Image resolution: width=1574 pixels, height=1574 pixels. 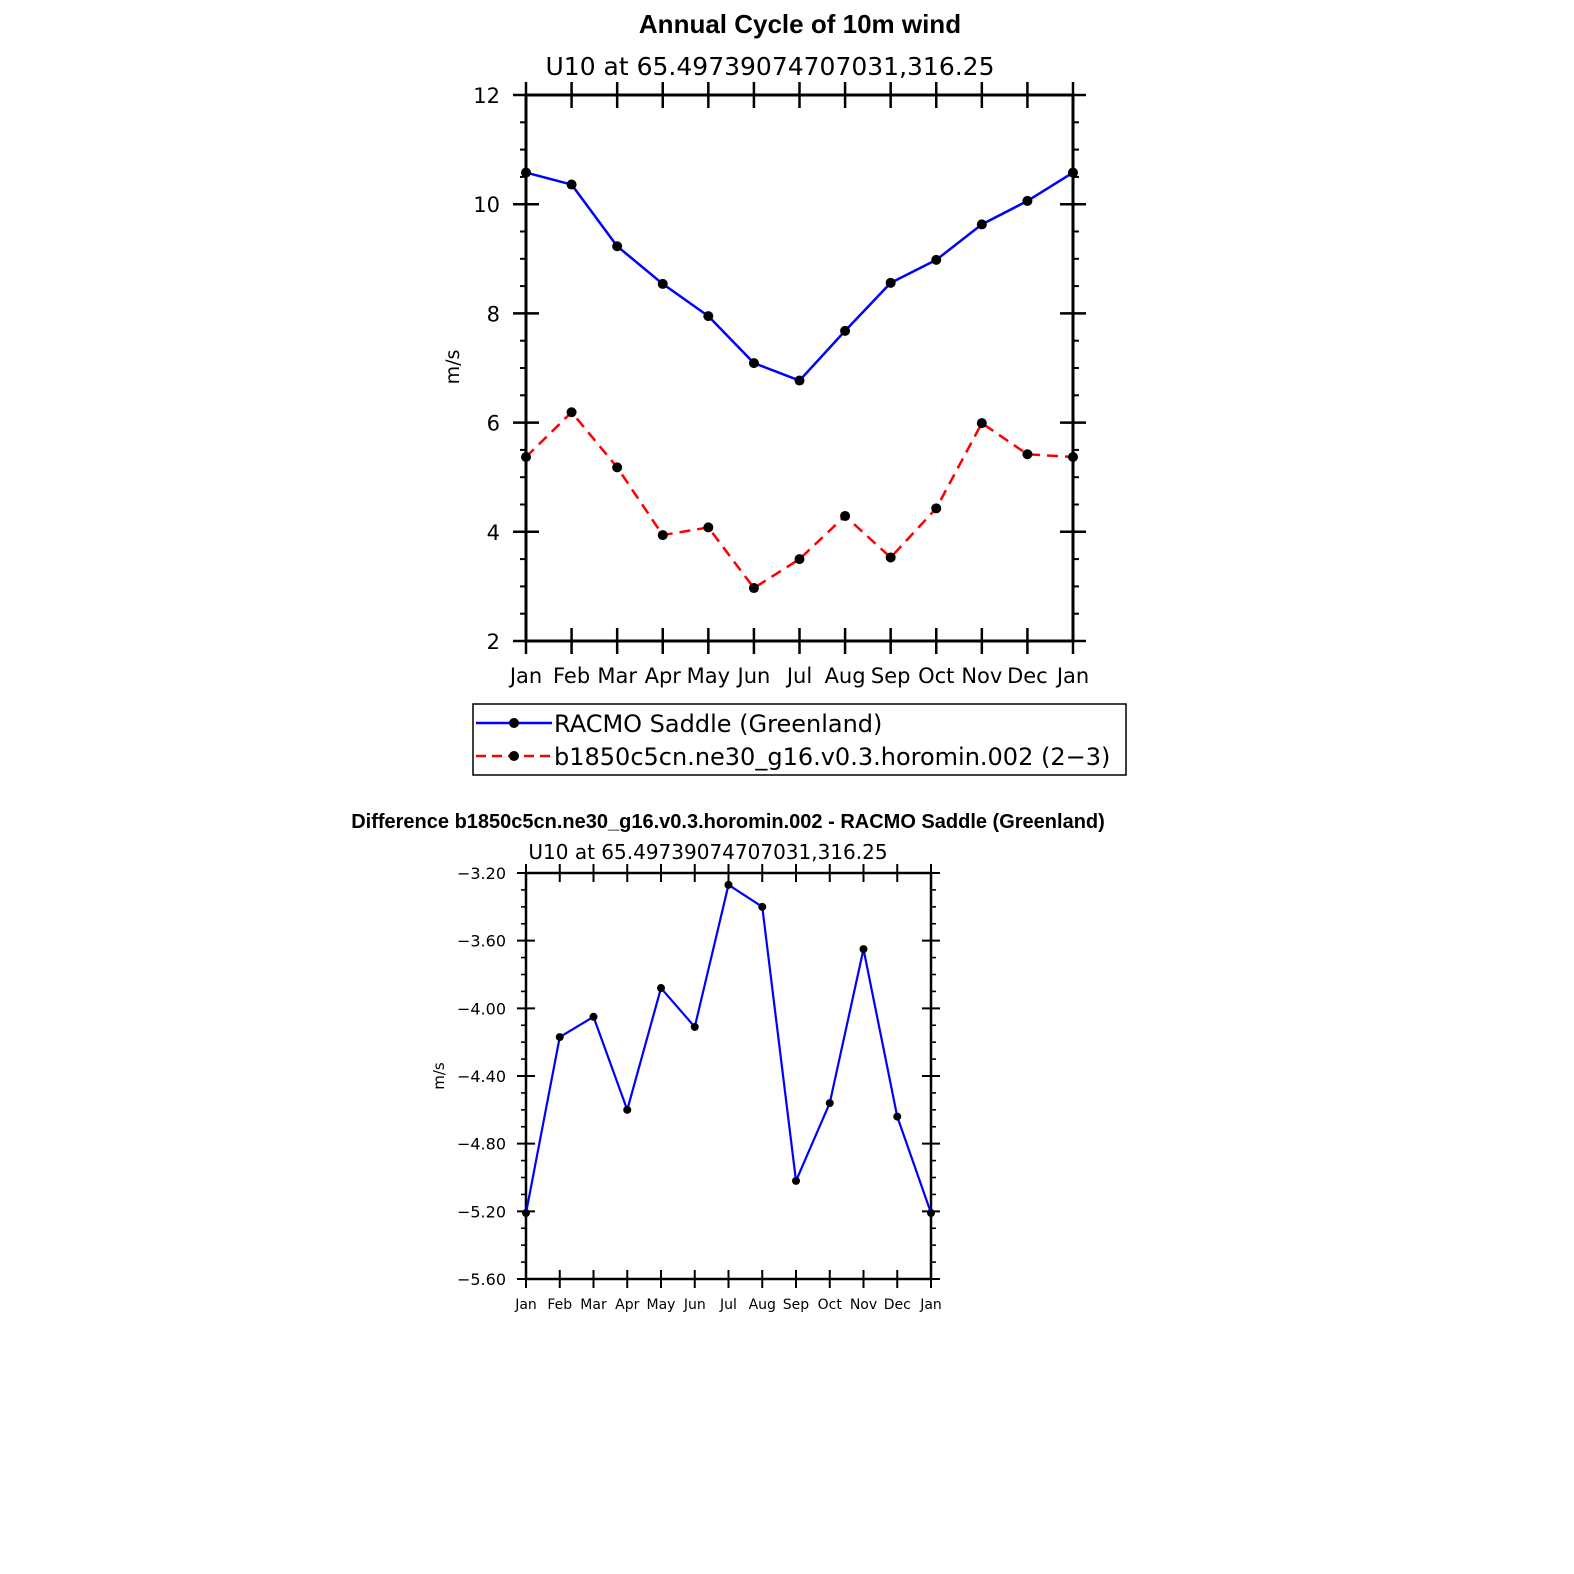 I want to click on chart2-ytick-label: −3.20, so click(x=481, y=873).